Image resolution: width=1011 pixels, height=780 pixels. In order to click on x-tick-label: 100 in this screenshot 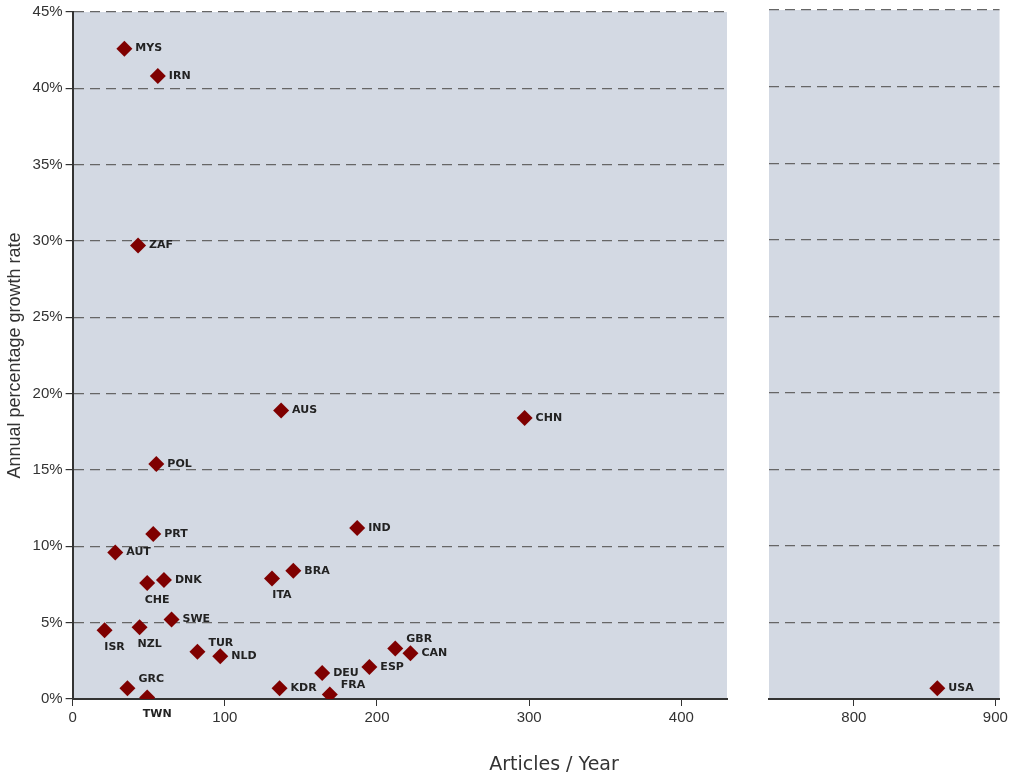, I will do `click(225, 717)`.